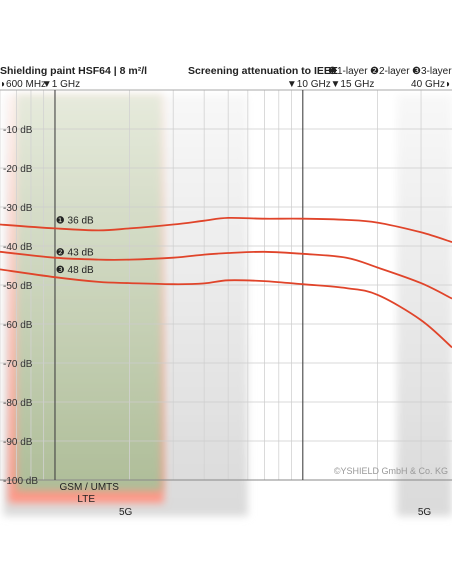 The image size is (452, 584). I want to click on series-1: ❶ 36 dB, so click(226, 229).